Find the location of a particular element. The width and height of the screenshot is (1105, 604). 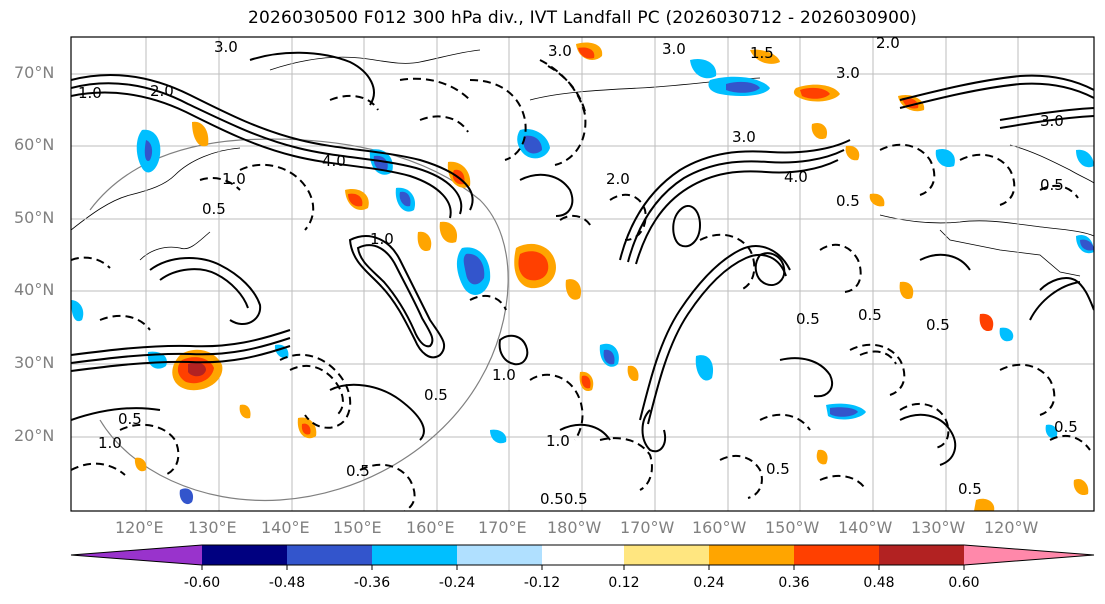

colorbar-tick-label: 0.36 is located at coordinates (794, 583).